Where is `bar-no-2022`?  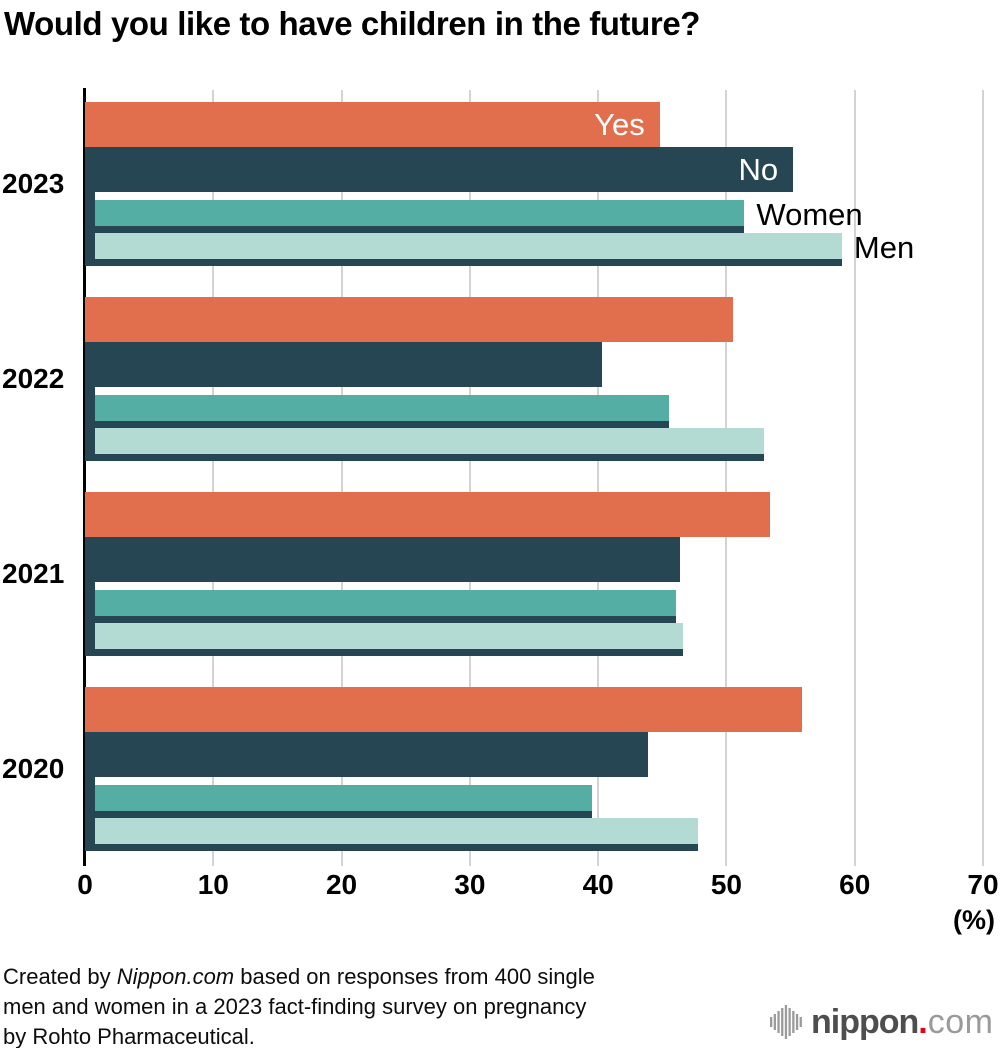
bar-no-2022 is located at coordinates (343, 364).